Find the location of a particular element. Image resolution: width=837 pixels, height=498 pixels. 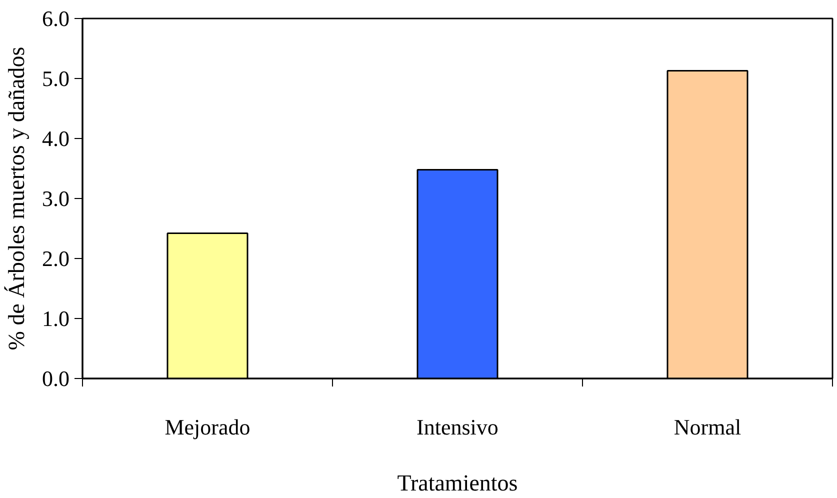

x-tick-label: Normal is located at coordinates (708, 427).